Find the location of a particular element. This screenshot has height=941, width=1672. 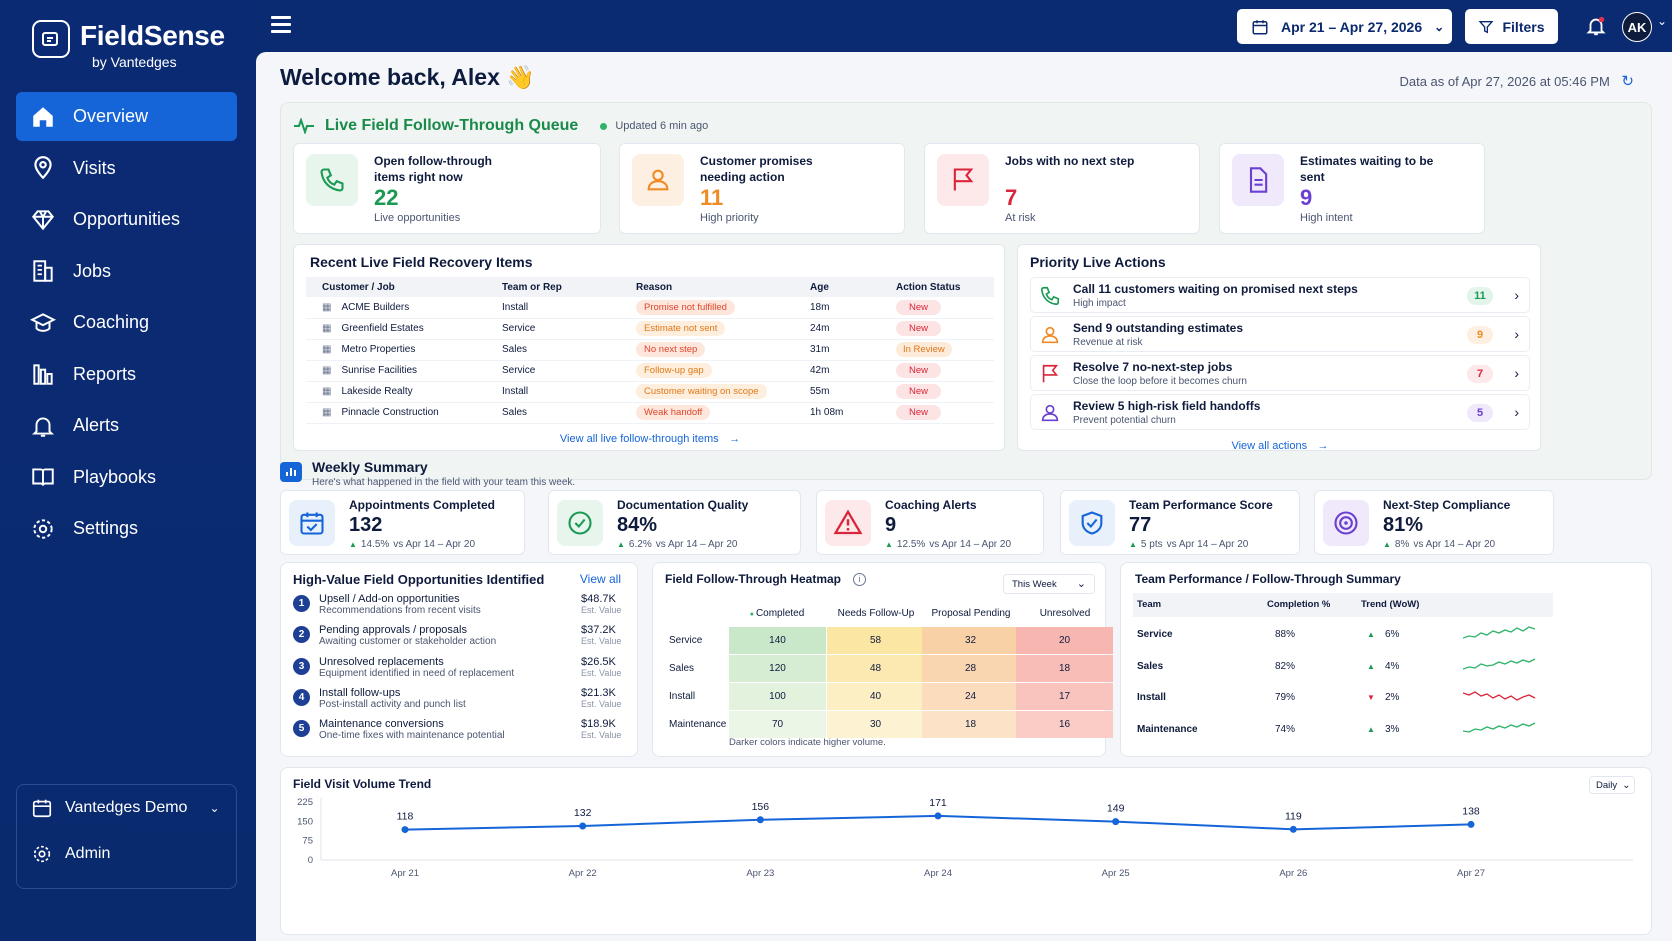

opportunity-value-unit: Est. Value is located at coordinates (601, 703).